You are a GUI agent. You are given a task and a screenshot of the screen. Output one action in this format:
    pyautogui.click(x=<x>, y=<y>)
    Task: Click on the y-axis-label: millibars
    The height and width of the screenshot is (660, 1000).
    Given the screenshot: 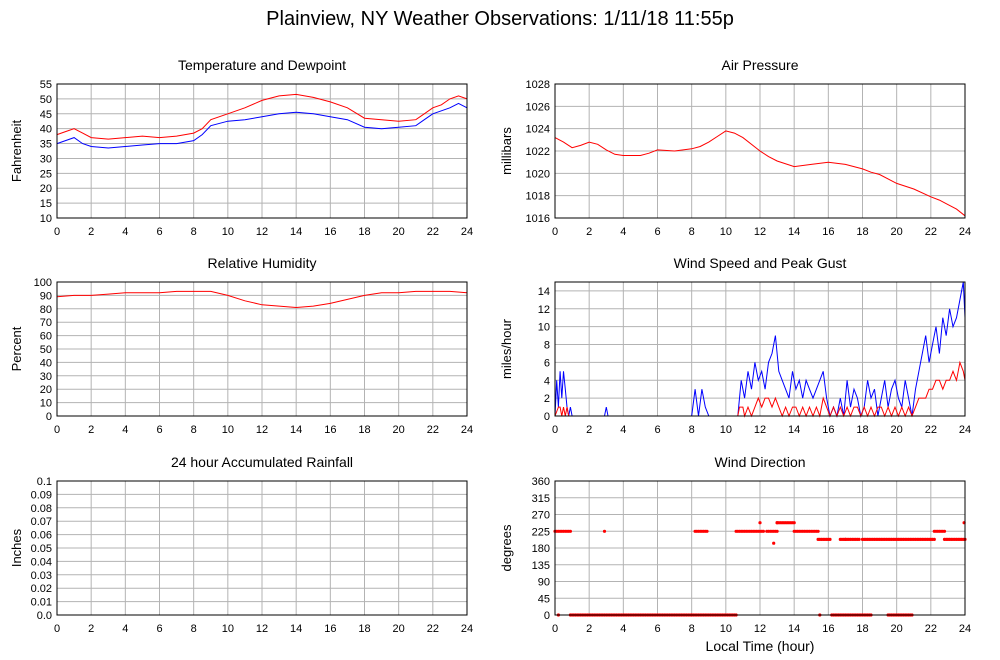 What is the action you would take?
    pyautogui.click(x=506, y=151)
    